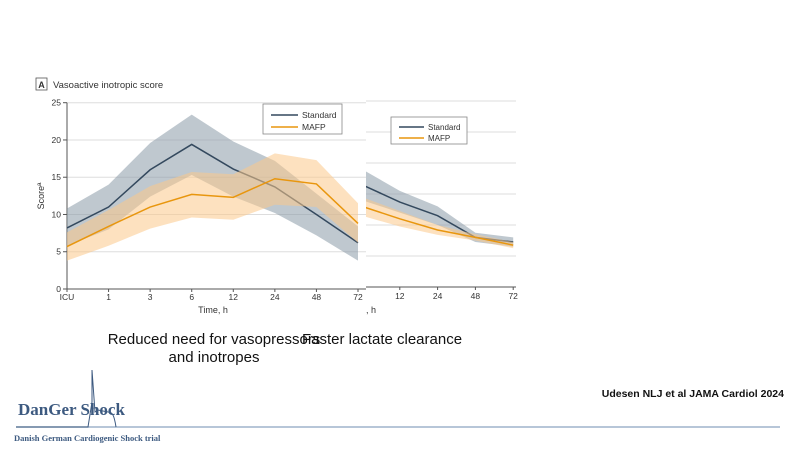 The height and width of the screenshot is (450, 800). I want to click on logo-subtitle: Danish German Cardiogenic Shock trial, so click(87, 438).